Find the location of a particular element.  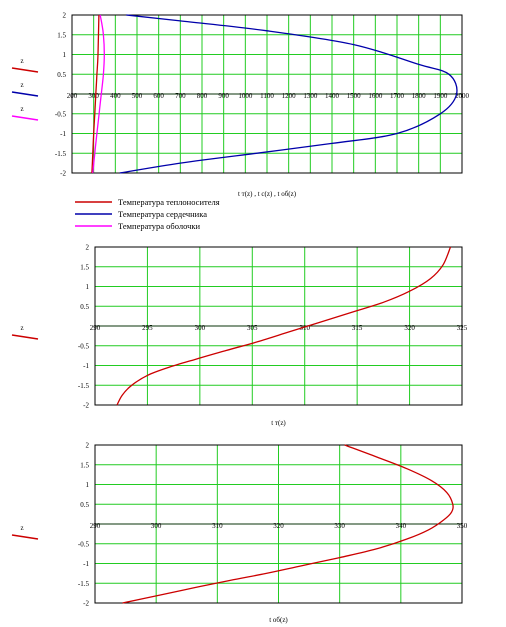

x-tick-label: 800 is located at coordinates (202, 96).